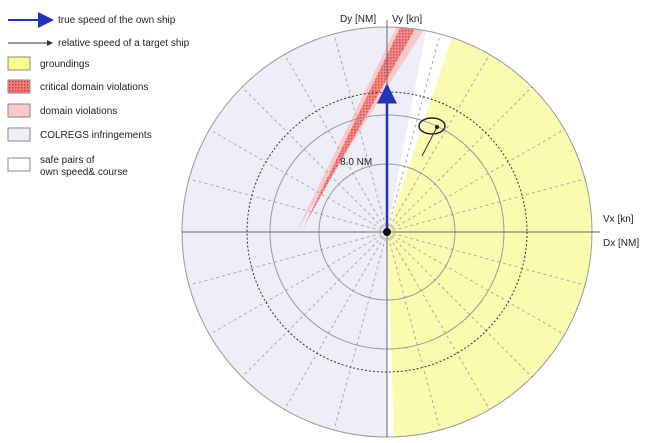  What do you see at coordinates (421, 232) in the screenshot?
I see `safe-region` at bounding box center [421, 232].